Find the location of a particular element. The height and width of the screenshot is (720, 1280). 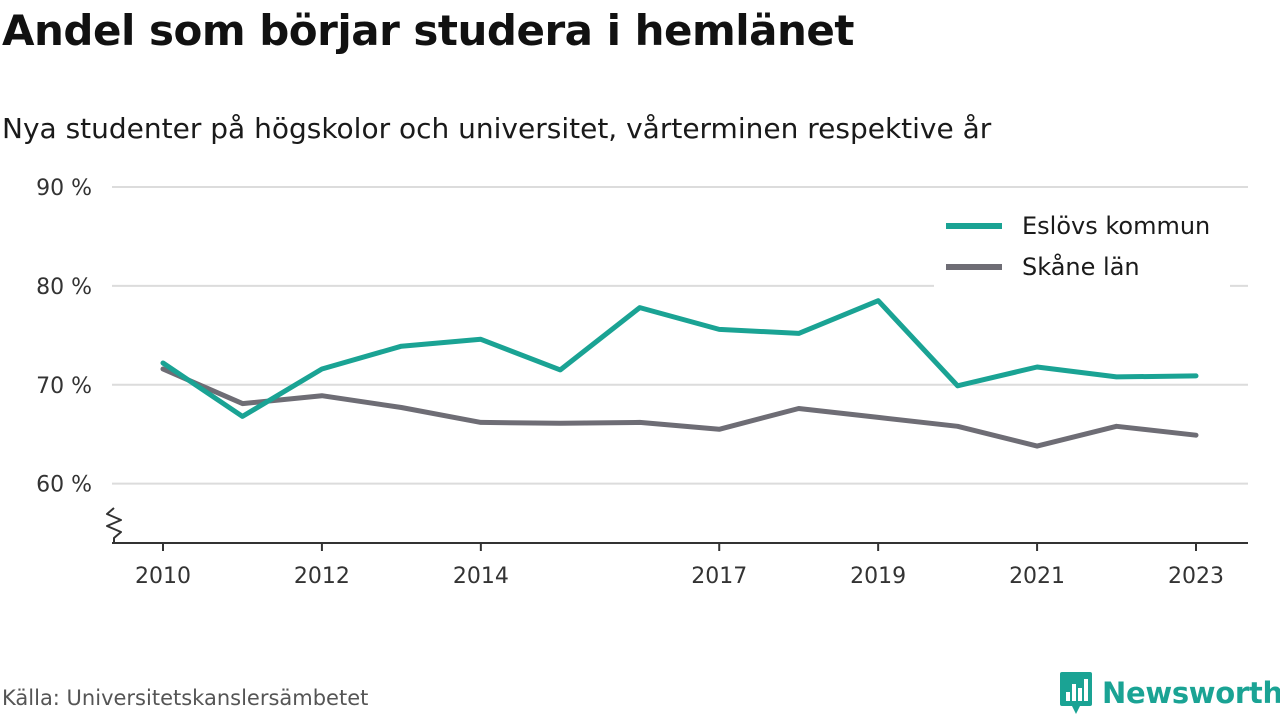

y-tick-label: 60 % is located at coordinates (64, 485).